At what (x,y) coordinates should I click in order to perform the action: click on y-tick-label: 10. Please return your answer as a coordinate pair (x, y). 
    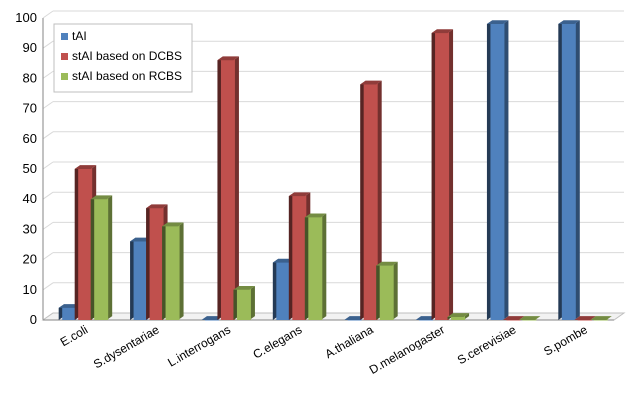
    Looking at the image, I should click on (30, 289).